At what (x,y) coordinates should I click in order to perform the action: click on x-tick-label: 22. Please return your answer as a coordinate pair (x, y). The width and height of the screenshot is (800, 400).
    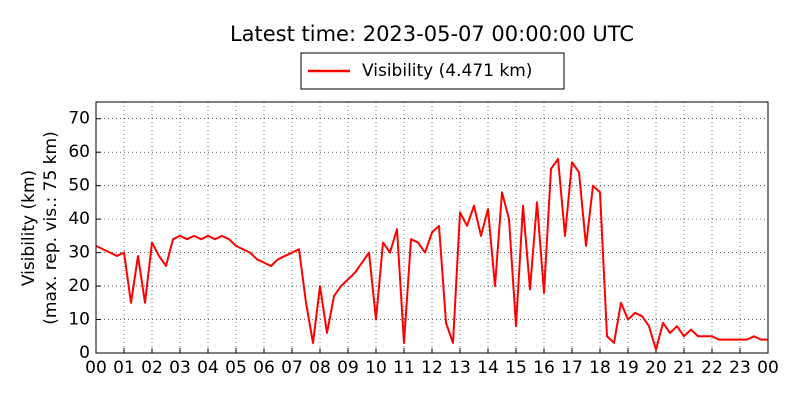
    Looking at the image, I should click on (712, 368).